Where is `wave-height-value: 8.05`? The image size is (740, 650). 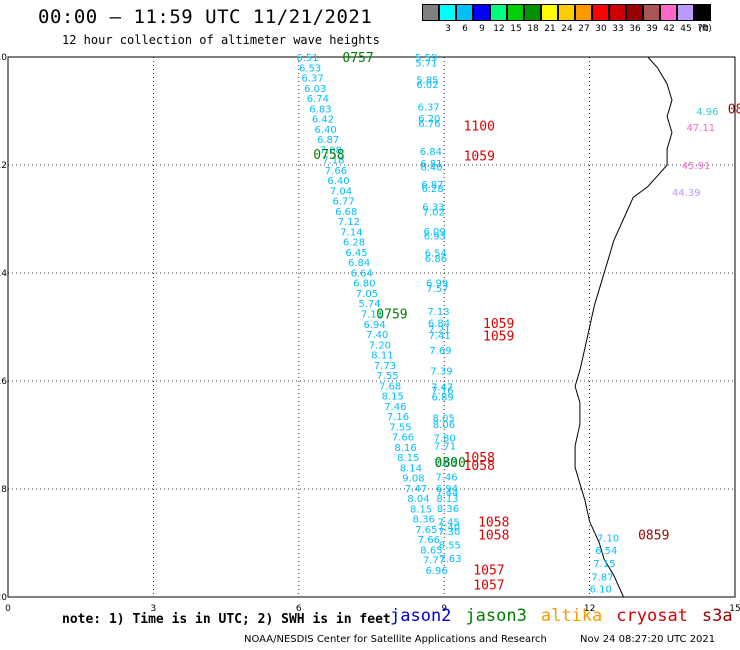
wave-height-value: 8.05 is located at coordinates (444, 419).